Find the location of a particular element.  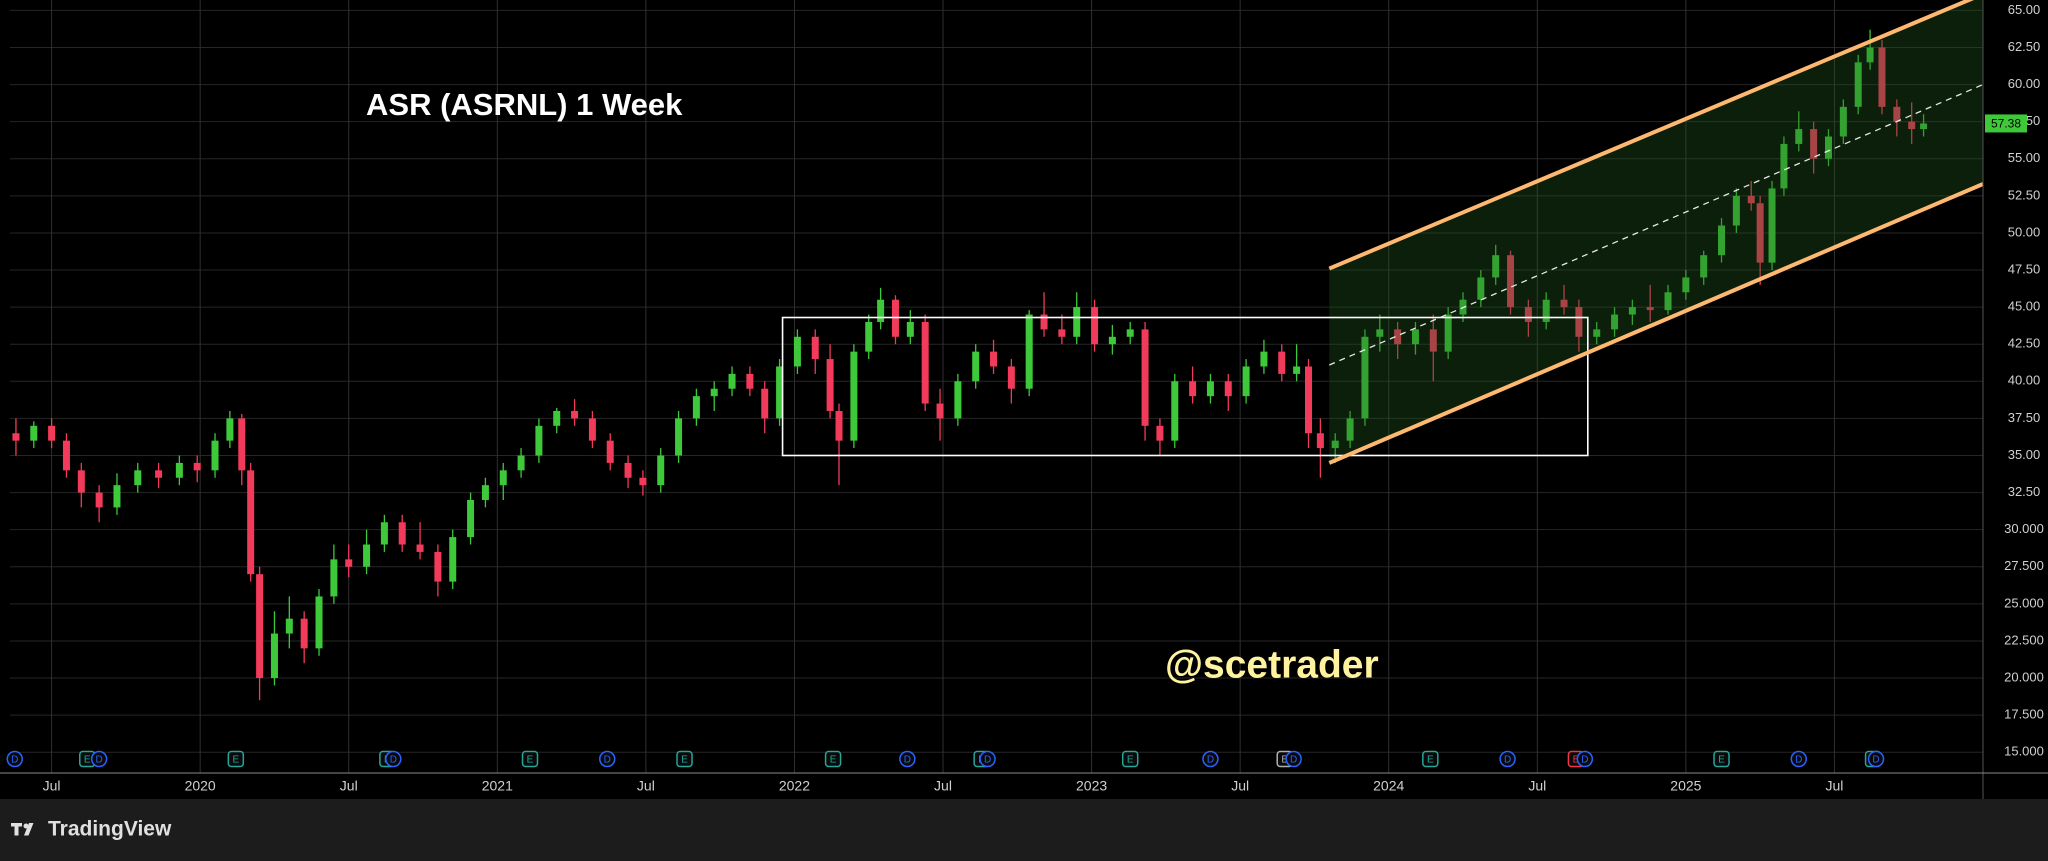

y-tick-label: 15.000 is located at coordinates (2024, 751).